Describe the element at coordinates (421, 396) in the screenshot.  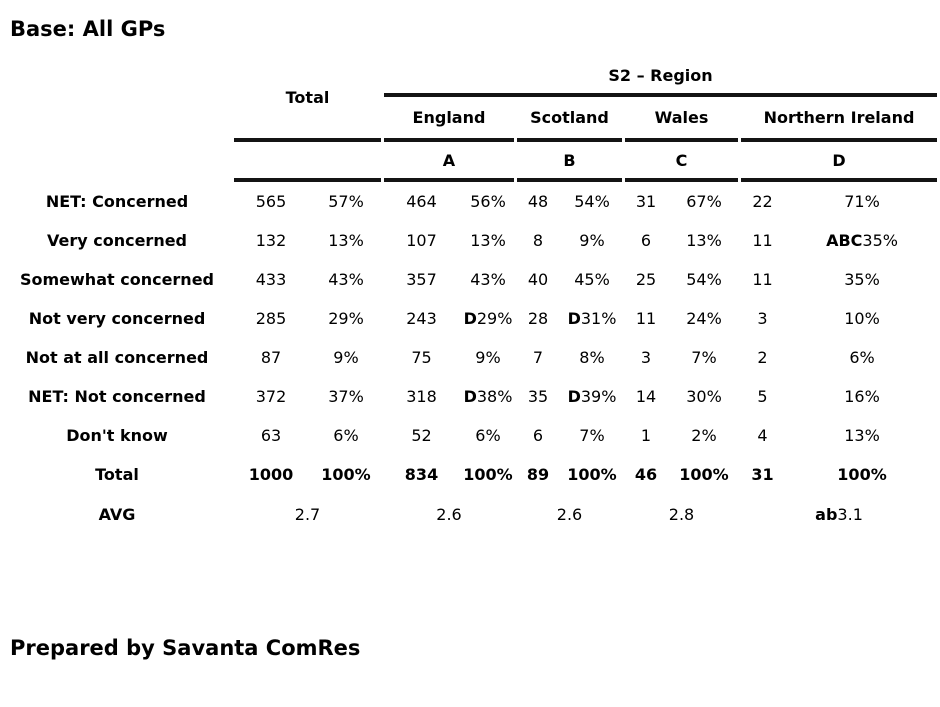
I see `data-cell: 318` at that location.